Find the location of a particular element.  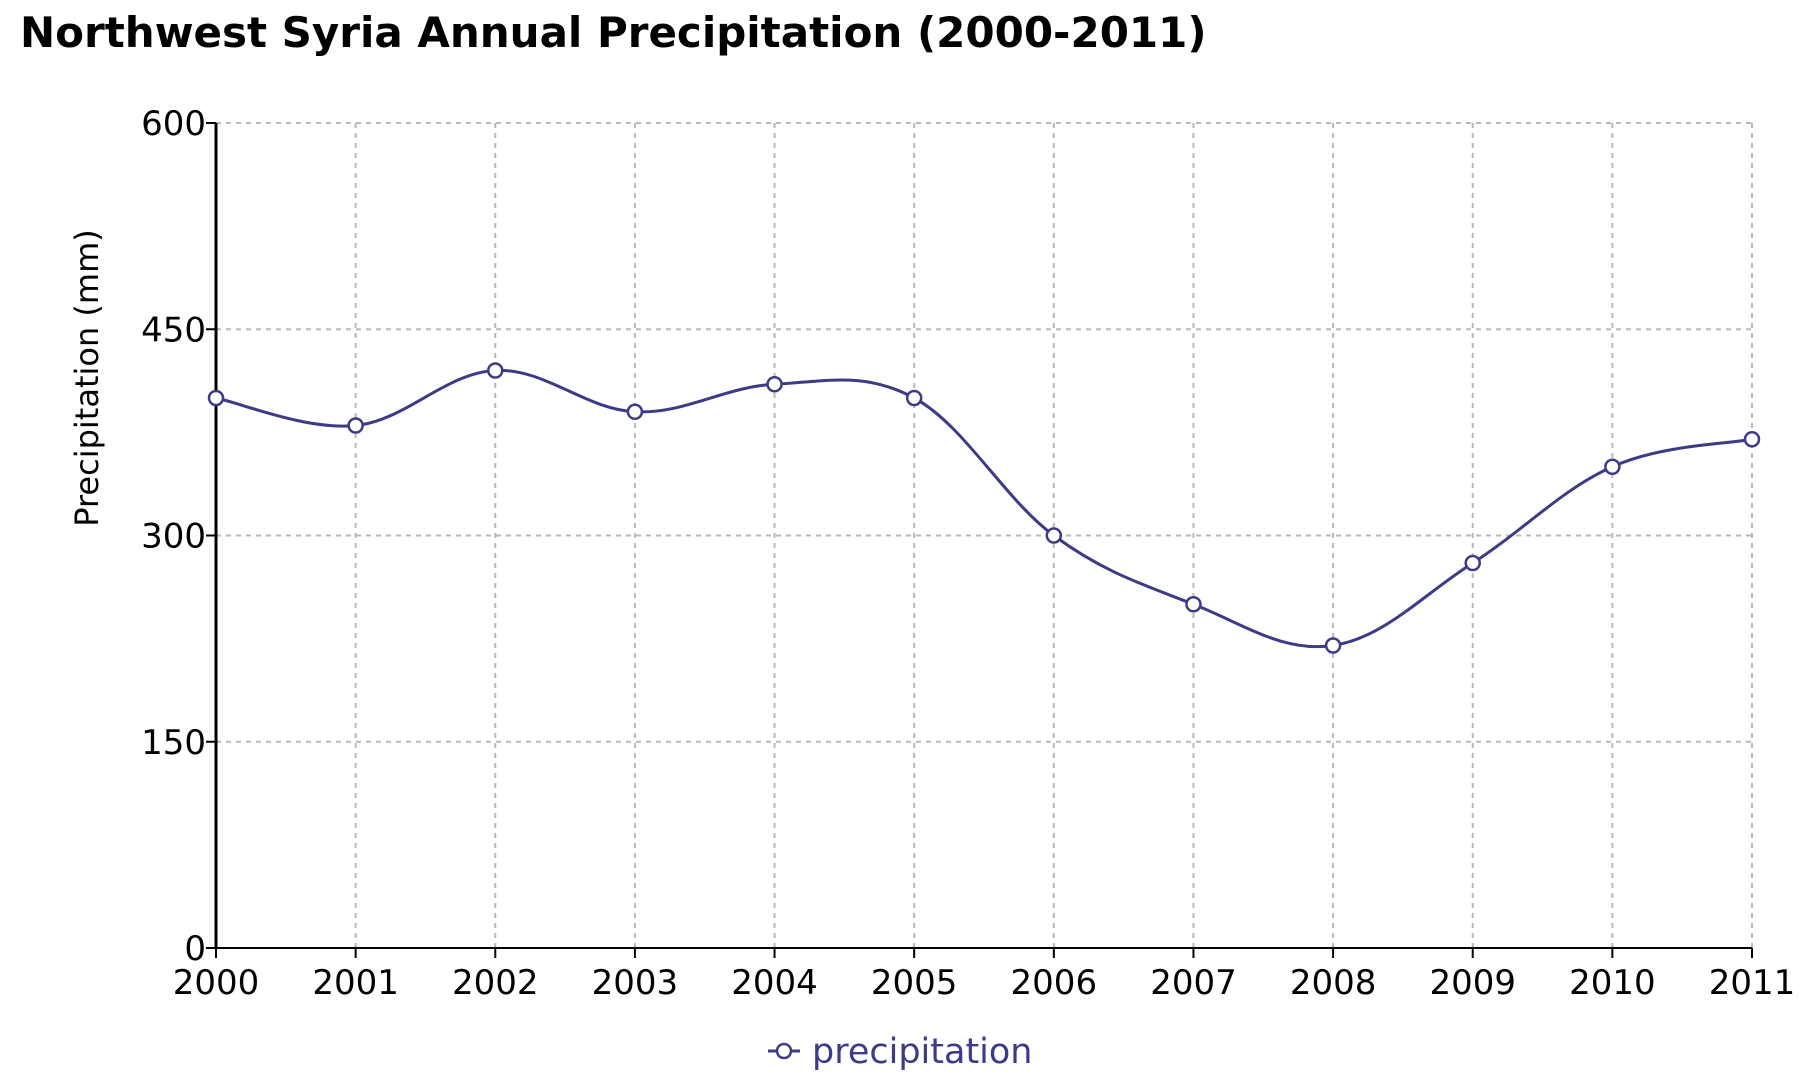

y-axis-title: Precipitation (mm) is located at coordinates (87, 378).